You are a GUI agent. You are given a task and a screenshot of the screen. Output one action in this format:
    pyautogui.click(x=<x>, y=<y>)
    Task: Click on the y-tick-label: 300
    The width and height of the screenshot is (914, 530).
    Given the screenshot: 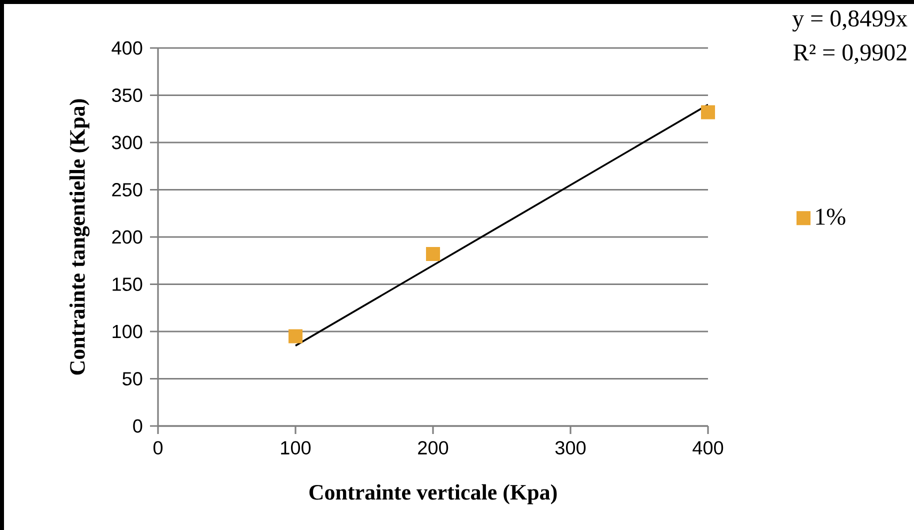 What is the action you would take?
    pyautogui.click(x=127, y=143)
    